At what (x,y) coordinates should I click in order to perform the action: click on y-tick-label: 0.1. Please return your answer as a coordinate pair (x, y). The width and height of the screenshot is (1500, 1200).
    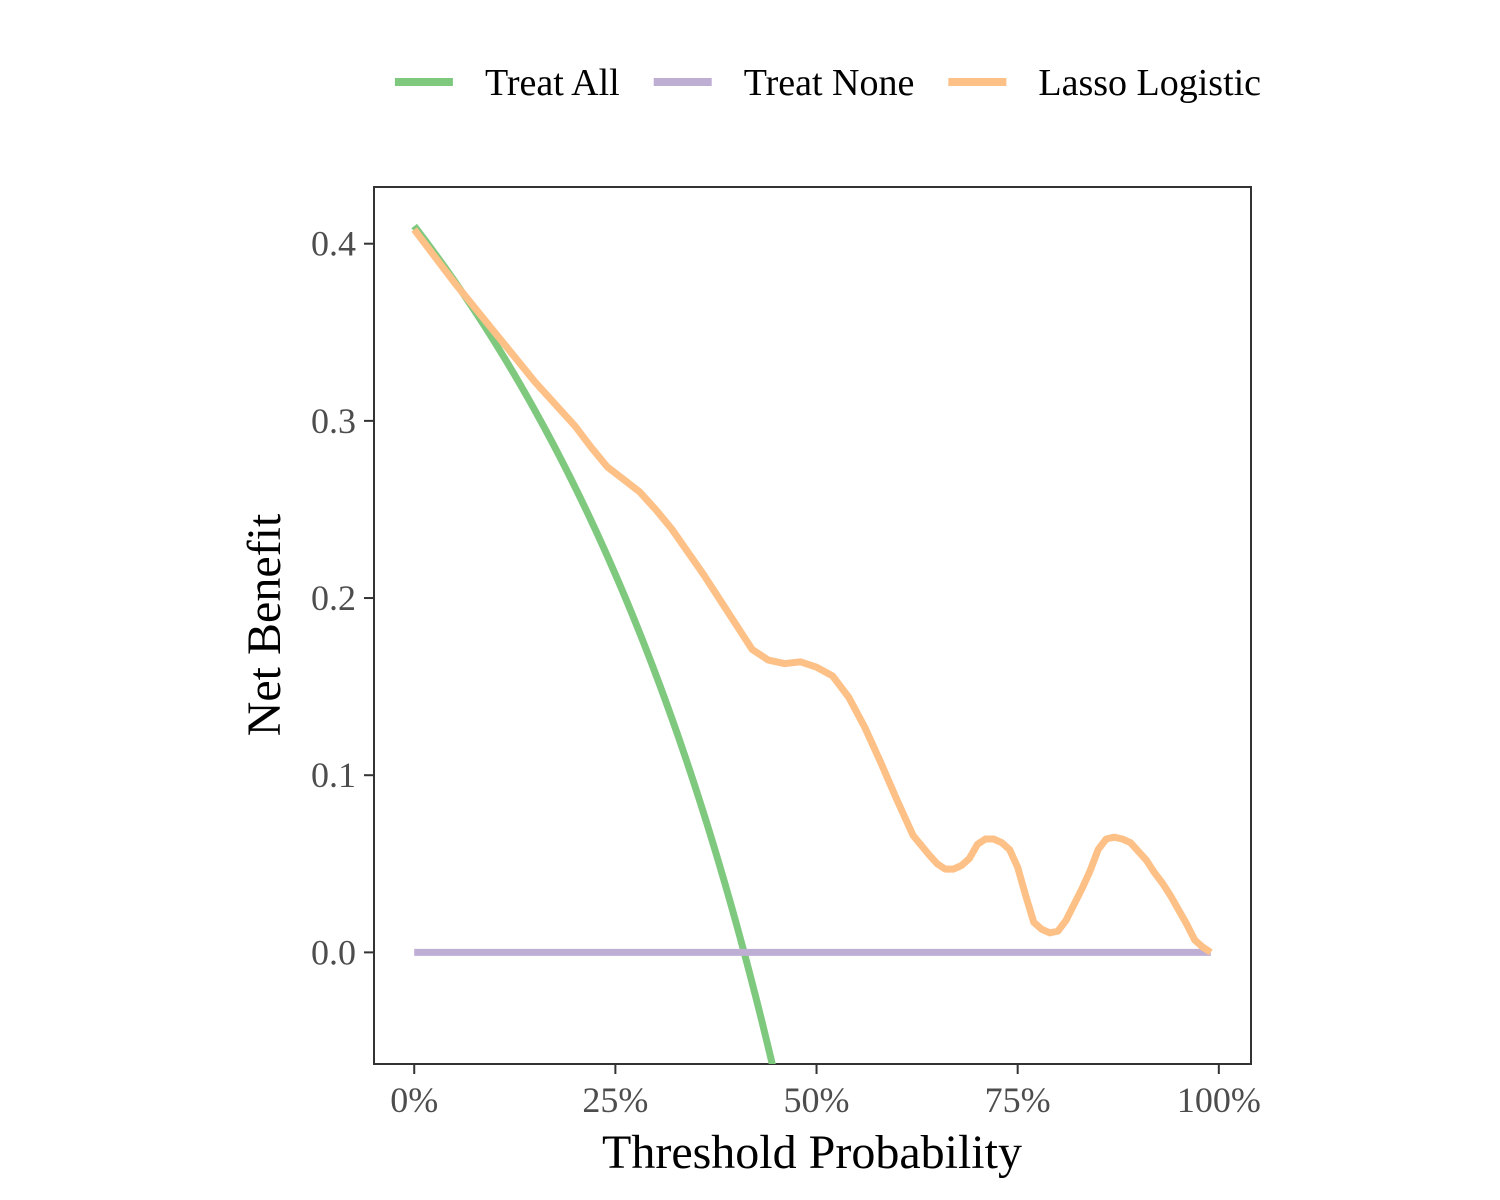
    Looking at the image, I should click on (333, 775).